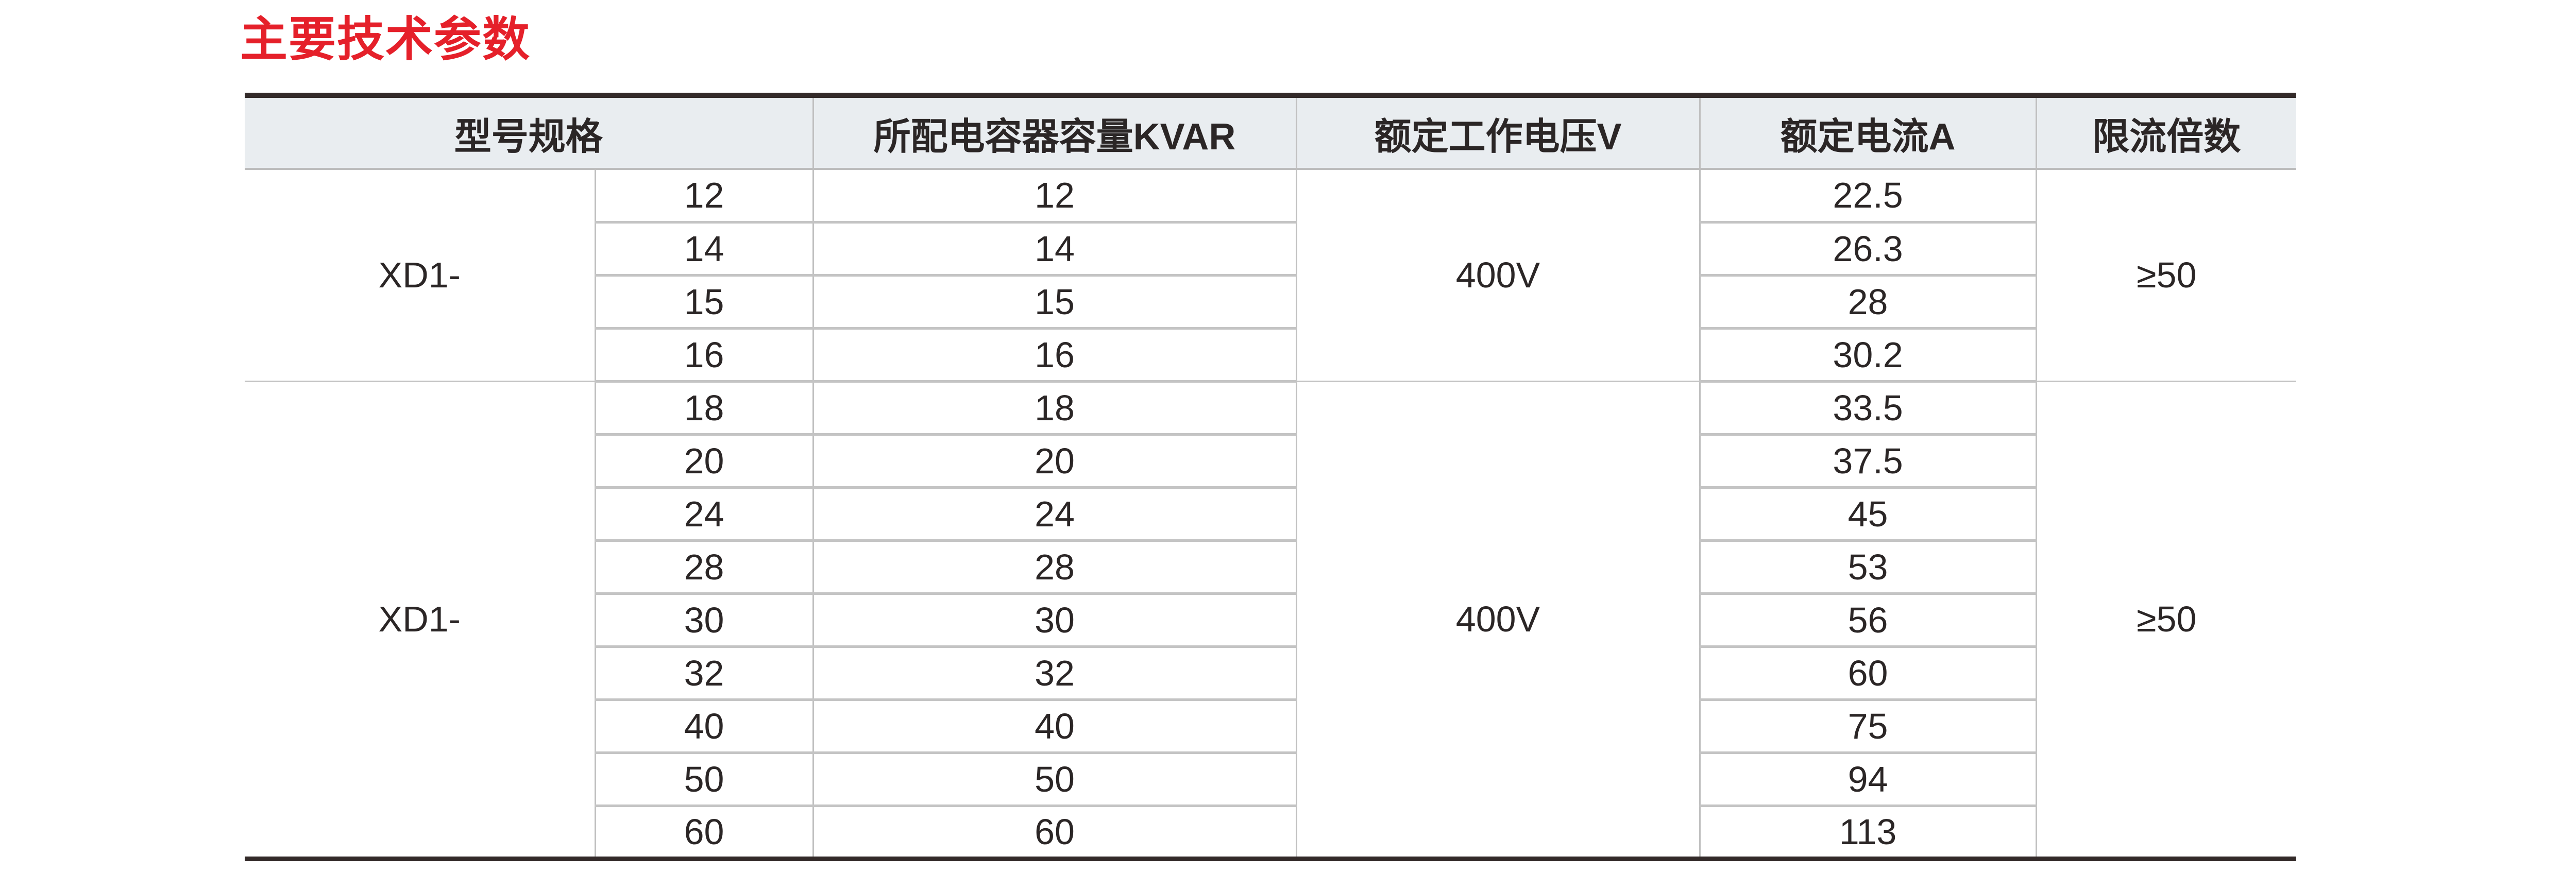 This screenshot has height=873, width=2576. I want to click on capacity-cell: 30, so click(1054, 620).